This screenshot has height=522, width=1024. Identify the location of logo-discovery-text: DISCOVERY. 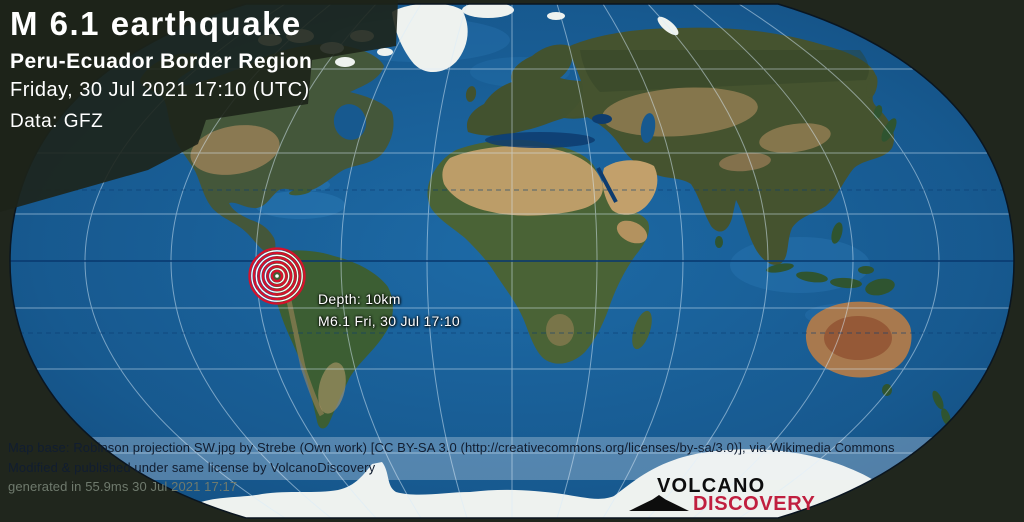
(754, 504).